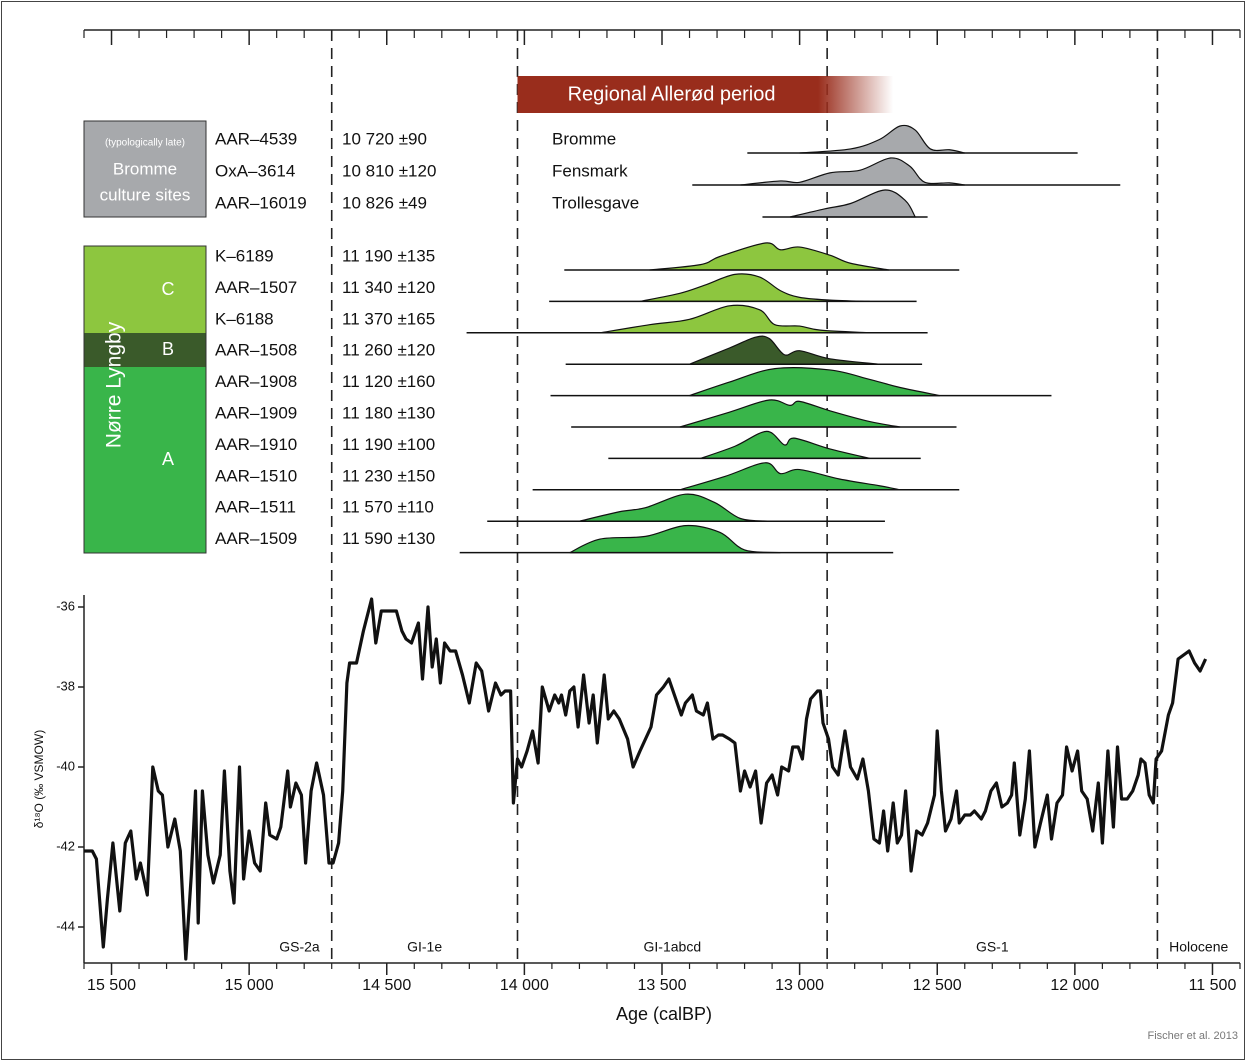  Describe the element at coordinates (256, 412) in the screenshot. I see `sample-code: AAR–1909` at that location.